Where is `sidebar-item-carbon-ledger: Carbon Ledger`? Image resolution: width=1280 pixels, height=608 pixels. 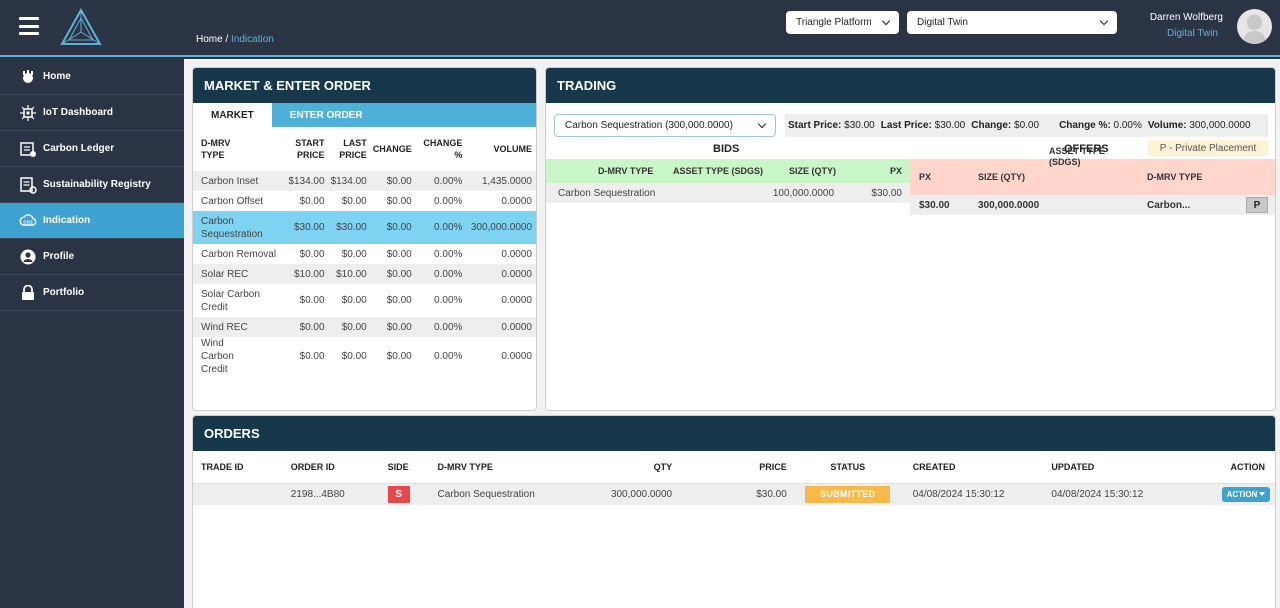 sidebar-item-carbon-ledger: Carbon Ledger is located at coordinates (92, 149).